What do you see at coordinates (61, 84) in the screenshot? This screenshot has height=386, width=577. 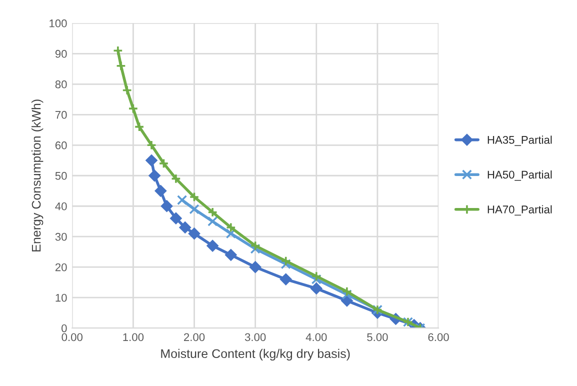 I see `y-tick-label: 80` at bounding box center [61, 84].